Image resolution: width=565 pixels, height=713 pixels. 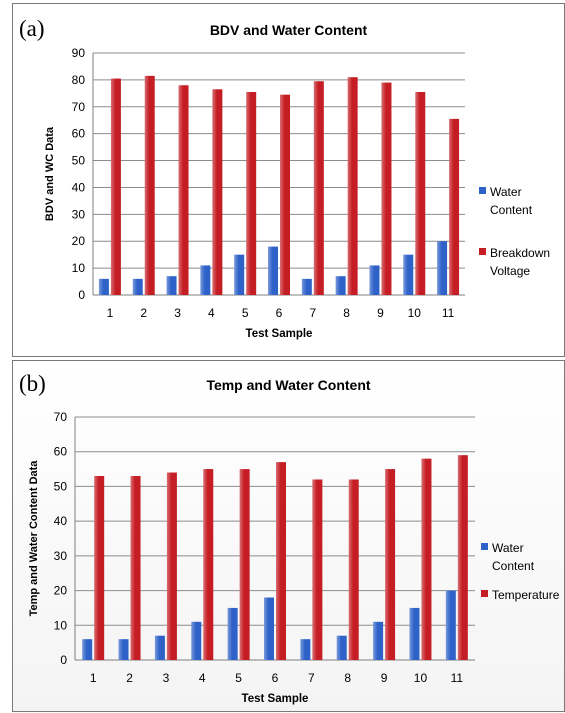 What do you see at coordinates (34, 538) in the screenshot?
I see `y-axis-title: Temp and Water Content Data` at bounding box center [34, 538].